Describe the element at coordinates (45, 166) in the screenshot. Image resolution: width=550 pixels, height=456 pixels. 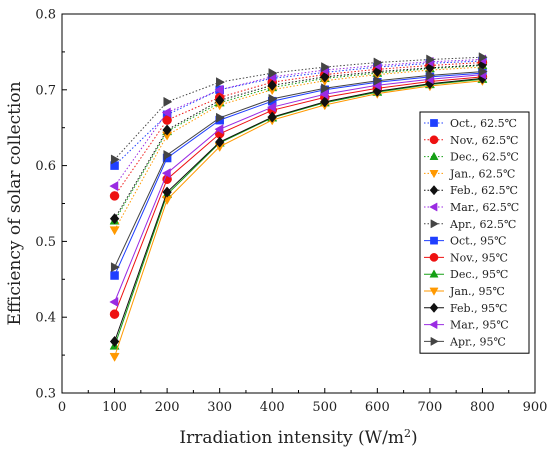
I see `y-tick-label: 0.6` at that location.